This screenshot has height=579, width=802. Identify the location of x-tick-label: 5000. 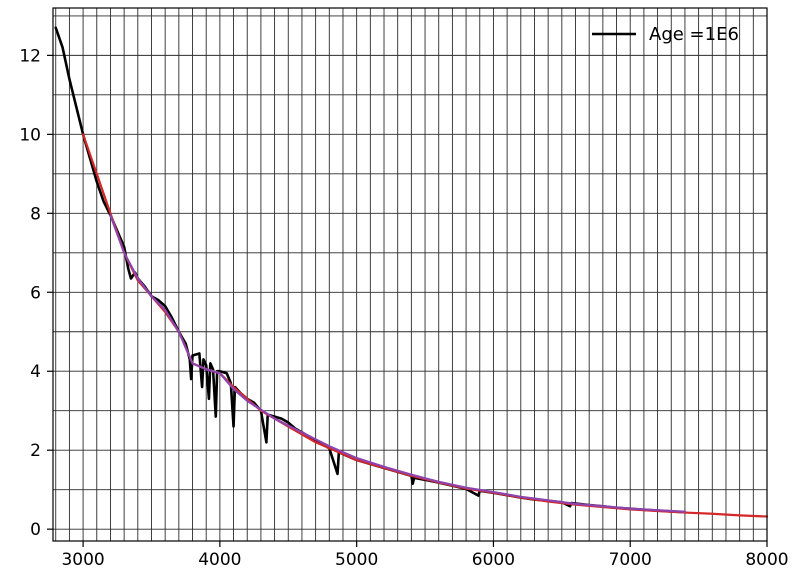
(356, 560).